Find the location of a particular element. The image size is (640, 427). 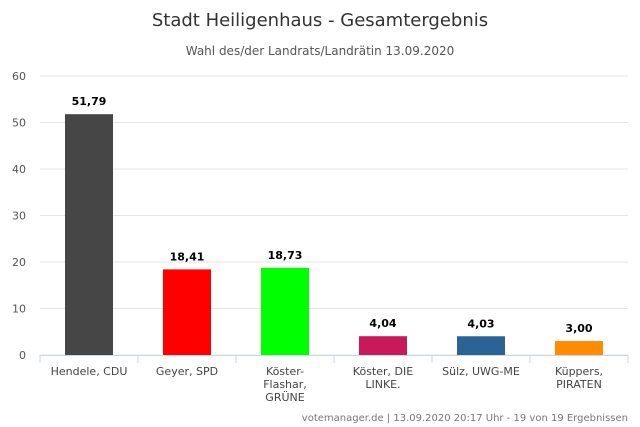

y-axis: 0 10 20 30 40 50 60 is located at coordinates (19, 216).